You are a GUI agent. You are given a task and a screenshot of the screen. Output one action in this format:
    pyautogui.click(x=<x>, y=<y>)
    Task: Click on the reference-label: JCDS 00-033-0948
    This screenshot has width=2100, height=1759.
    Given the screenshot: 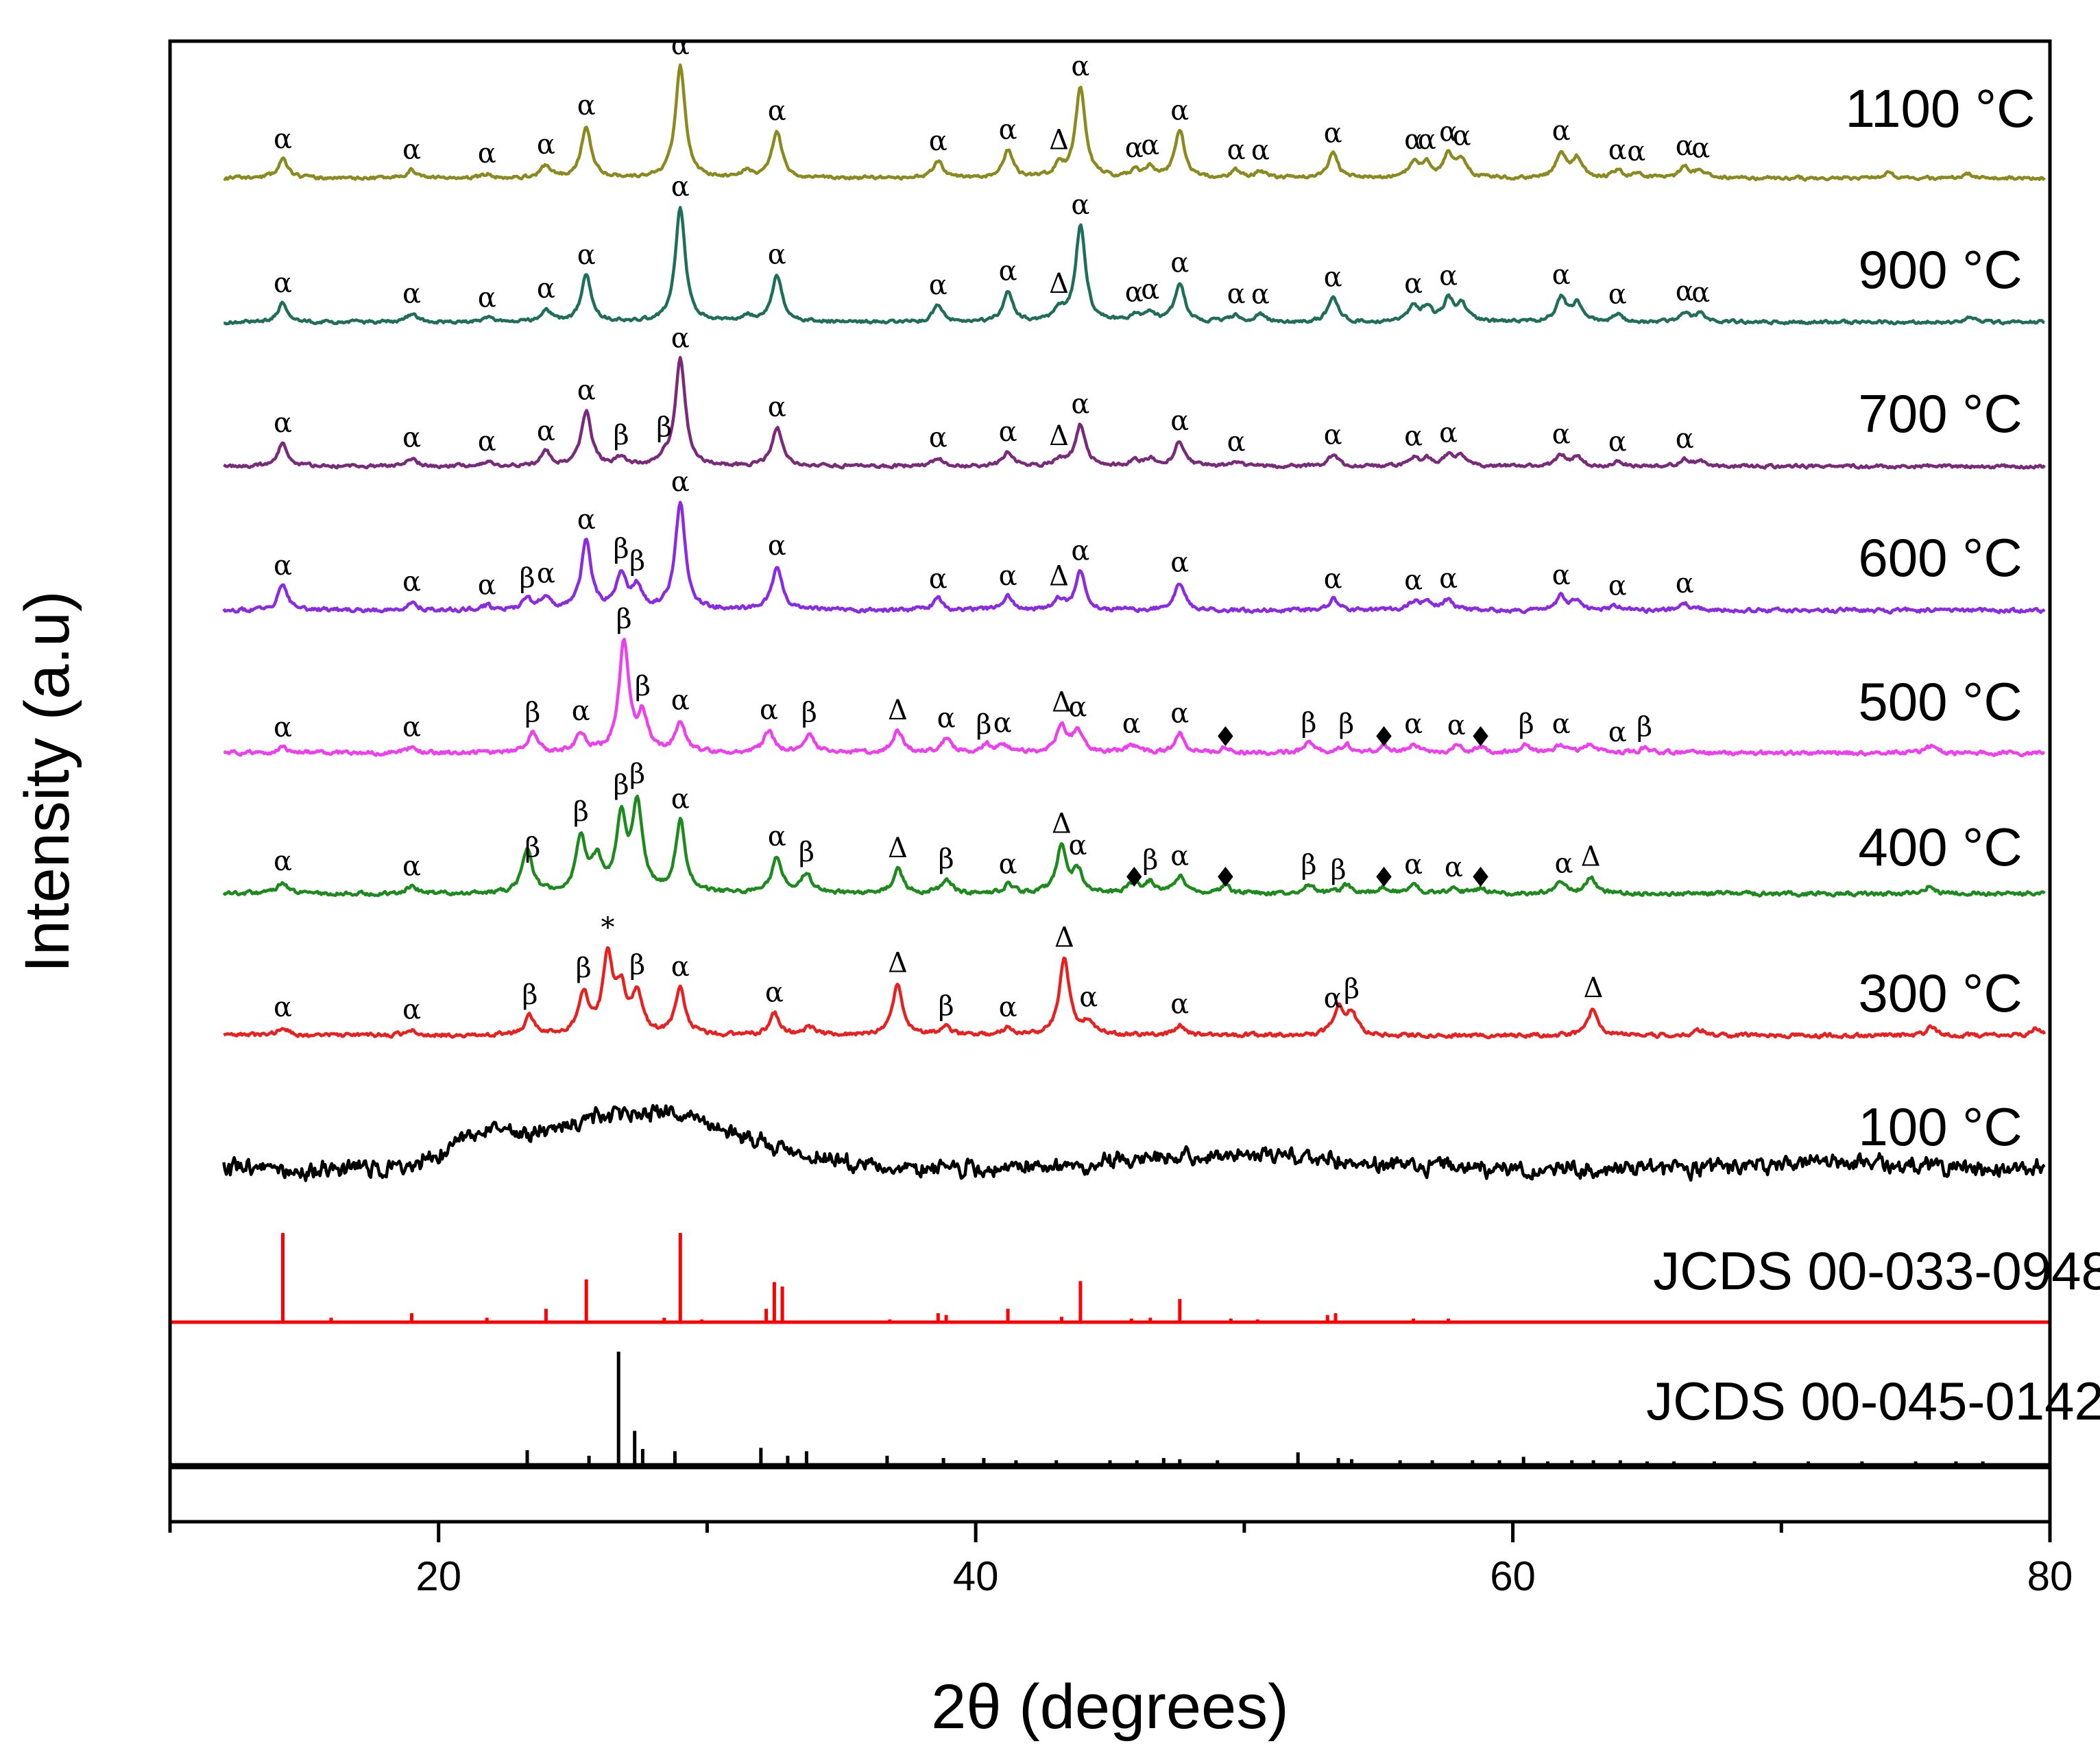 What is the action you would take?
    pyautogui.click(x=1877, y=1271)
    